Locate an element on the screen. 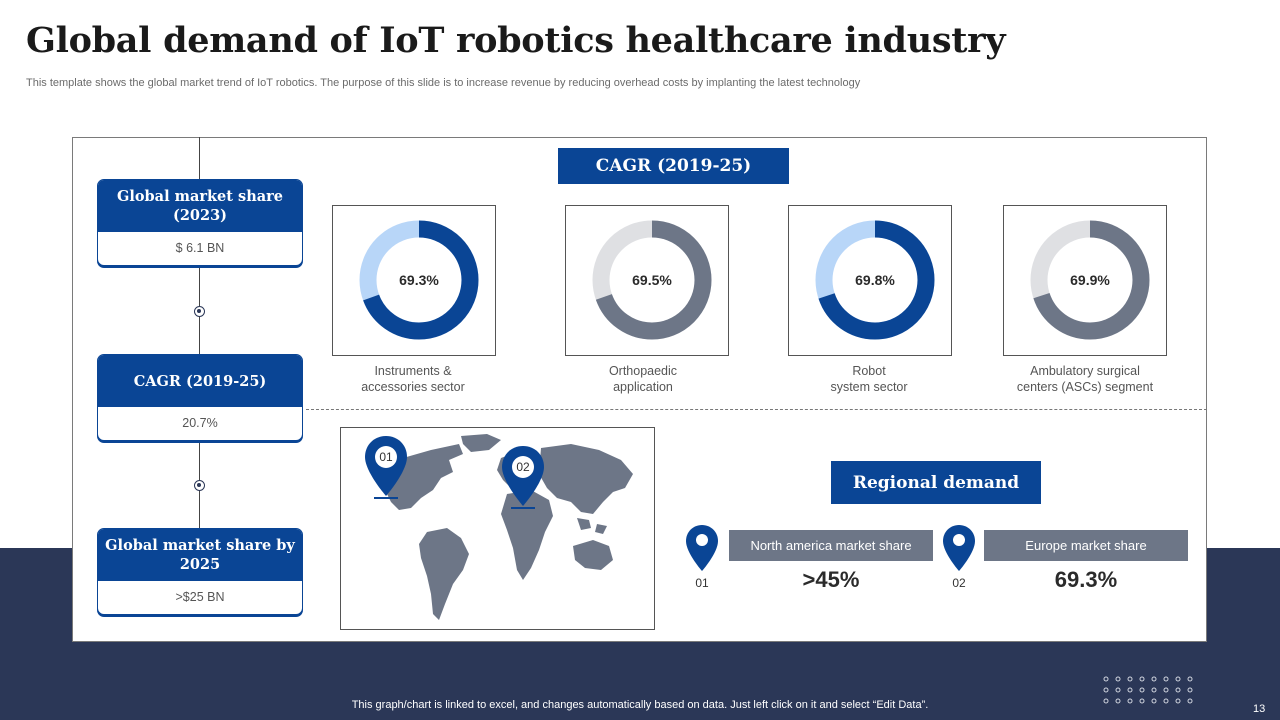  donut-value-label: 69.8% is located at coordinates (875, 280).